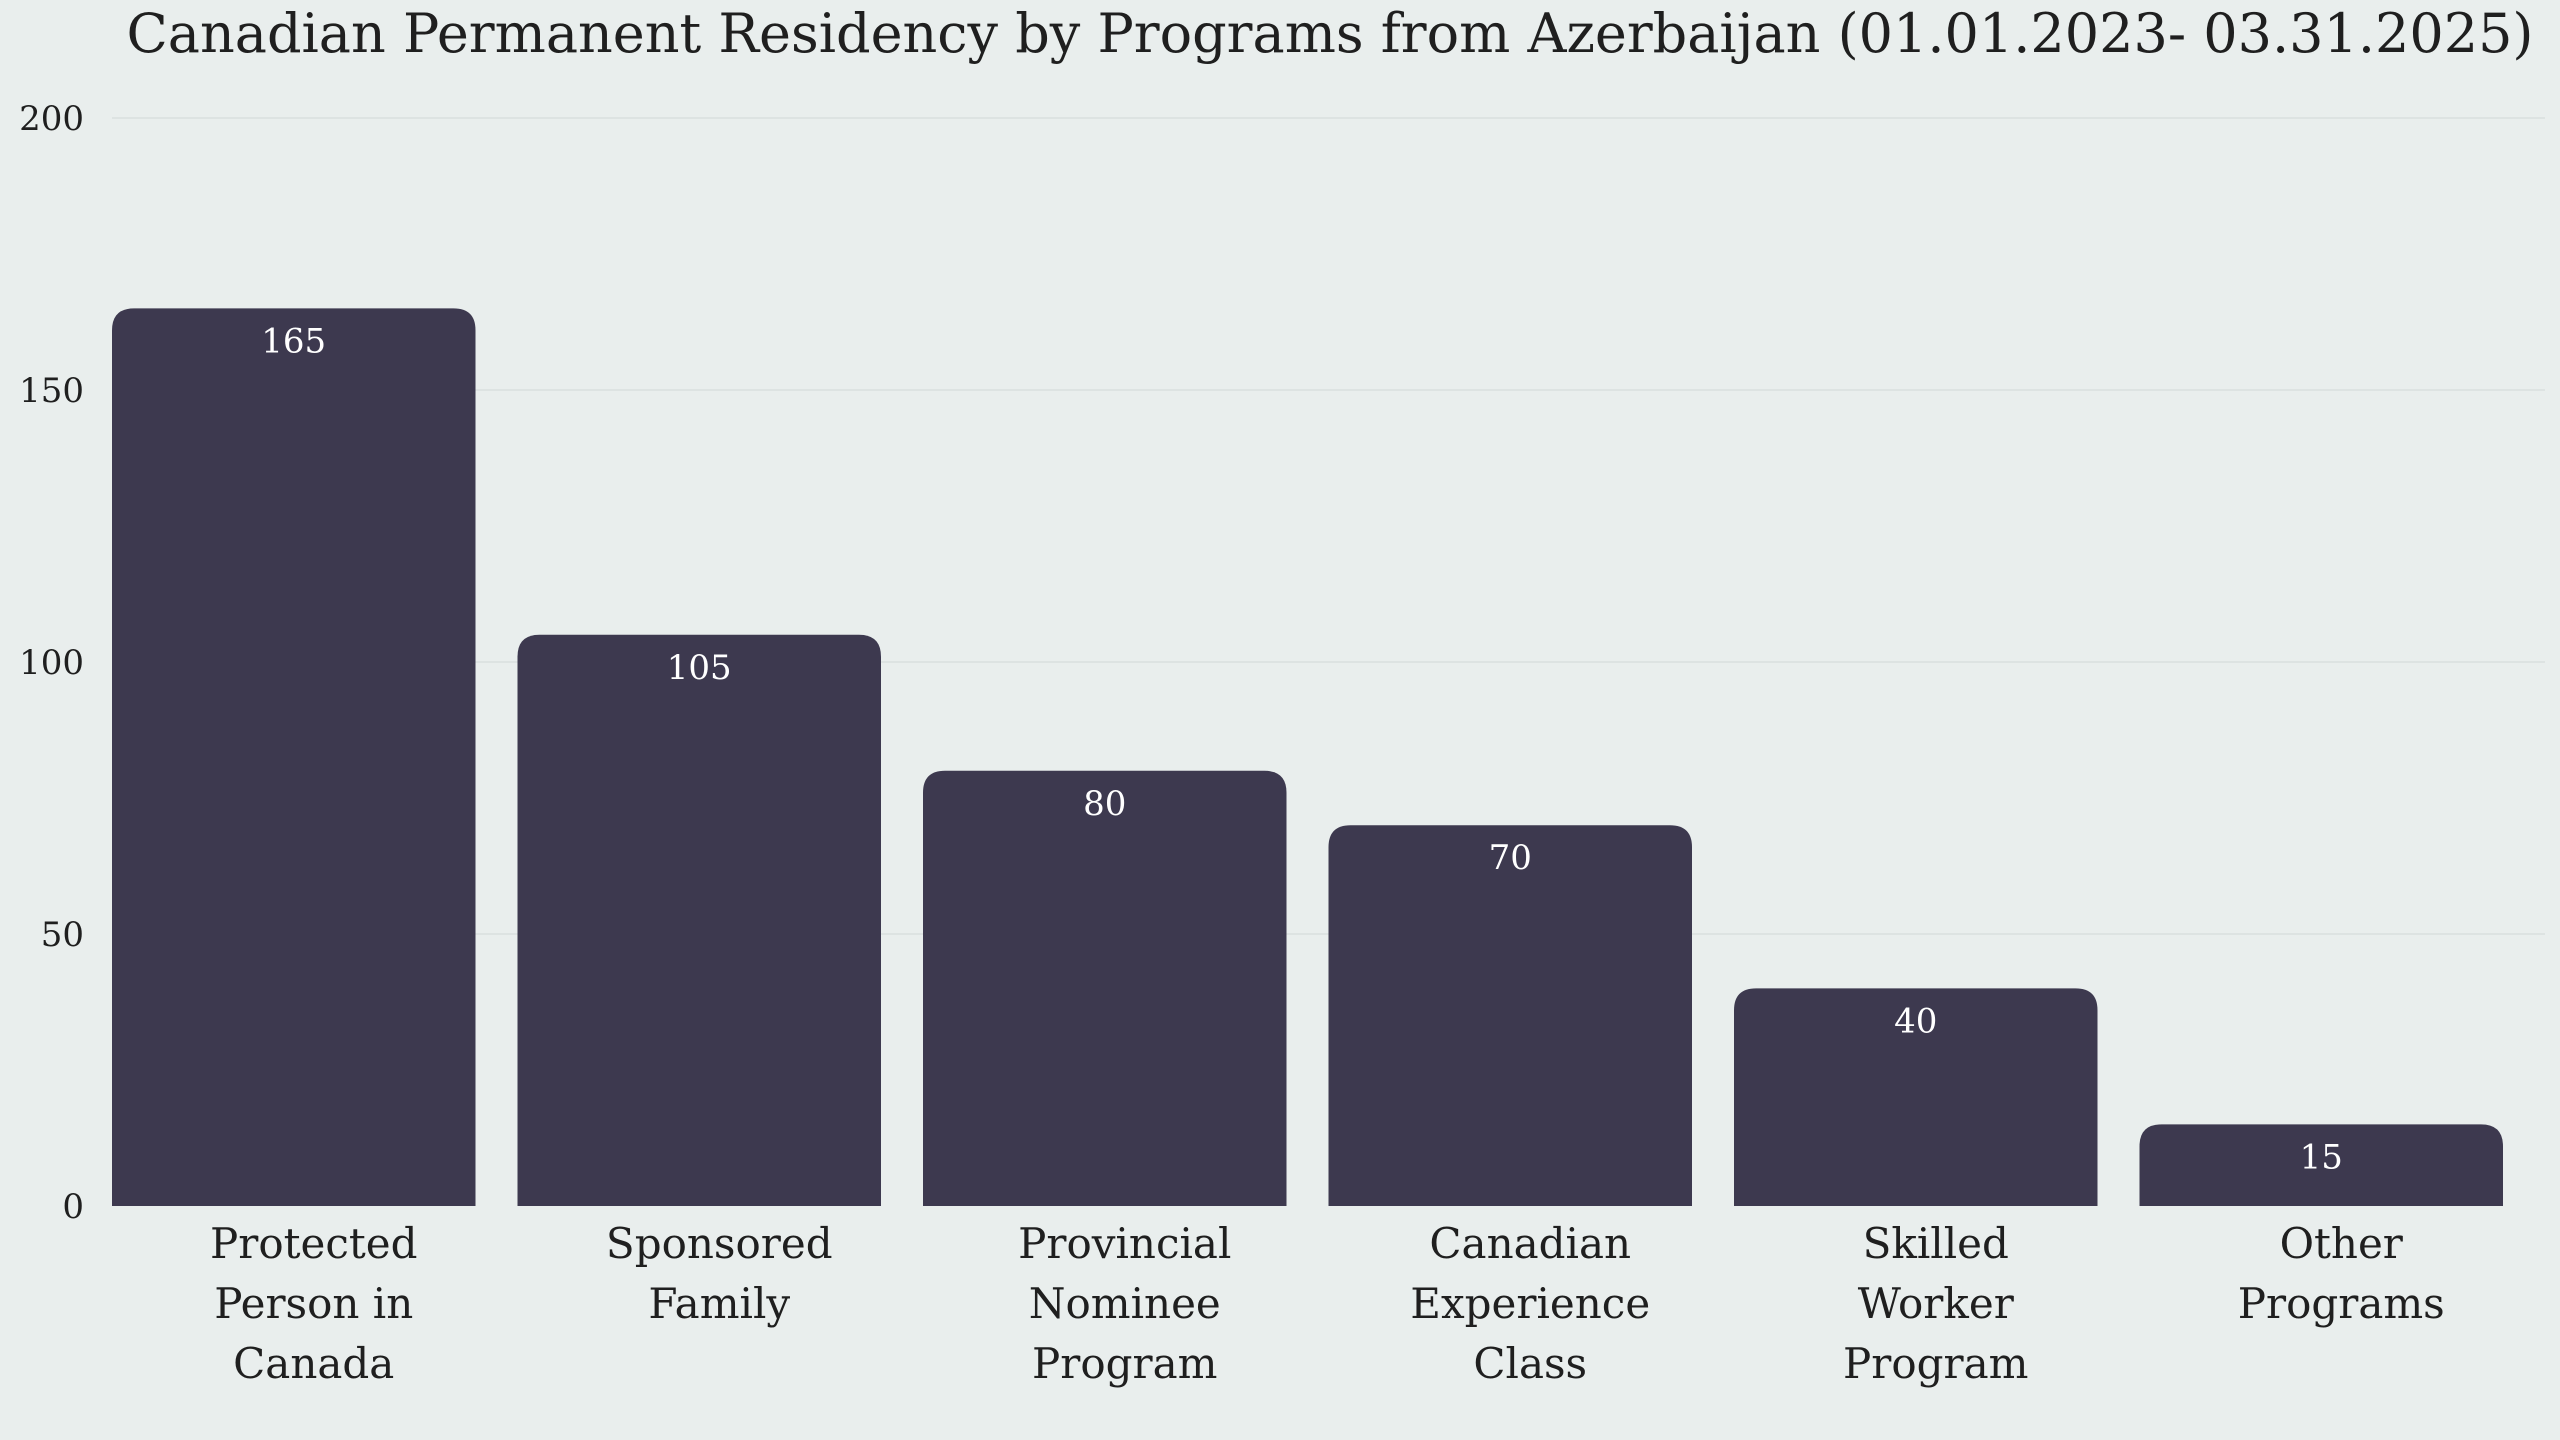 The width and height of the screenshot is (2560, 1440). Describe the element at coordinates (699, 668) in the screenshot. I see `bar-value-label: 105` at that location.